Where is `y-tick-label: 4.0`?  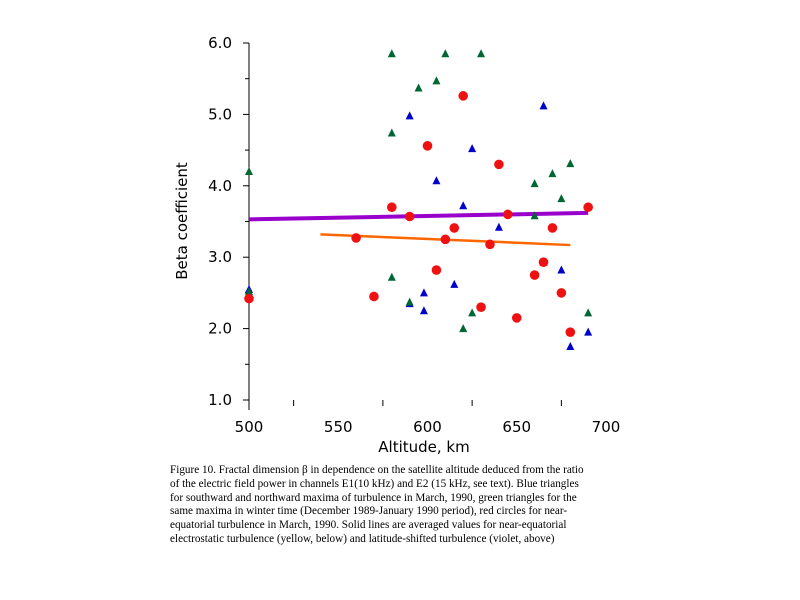
y-tick-label: 4.0 is located at coordinates (220, 186).